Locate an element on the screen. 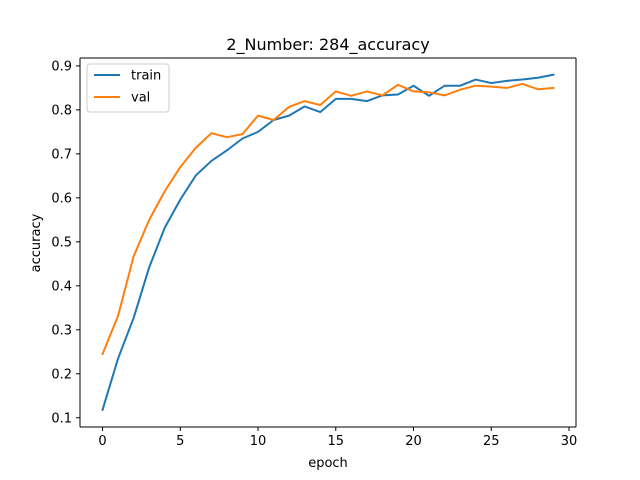  x-tick-label: 25 is located at coordinates (491, 441).